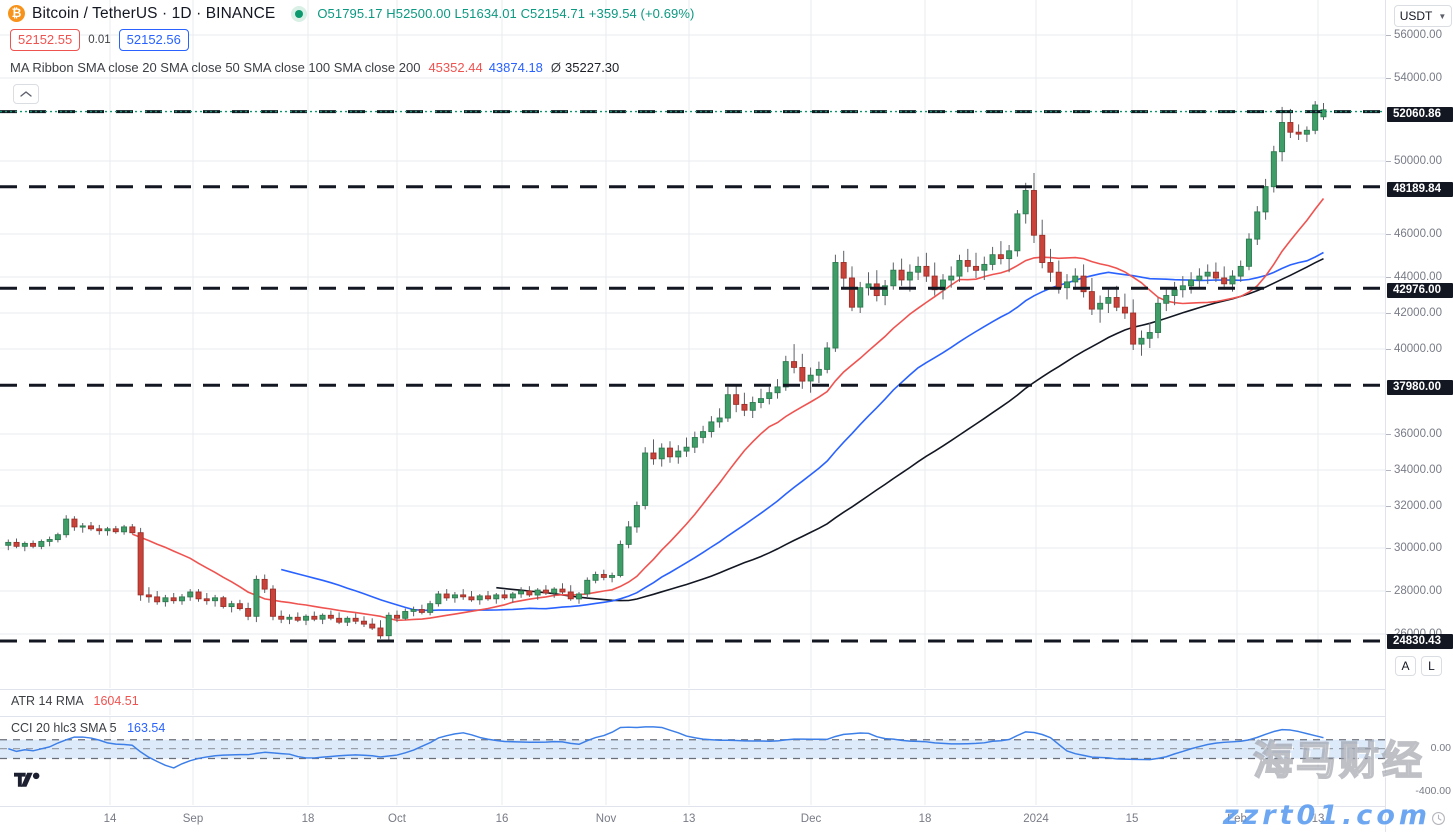 The height and width of the screenshot is (832, 1453). Describe the element at coordinates (154, 13) in the screenshot. I see `symbol-title: Bitcoin / TetherUS · 1D · BINANCE` at that location.